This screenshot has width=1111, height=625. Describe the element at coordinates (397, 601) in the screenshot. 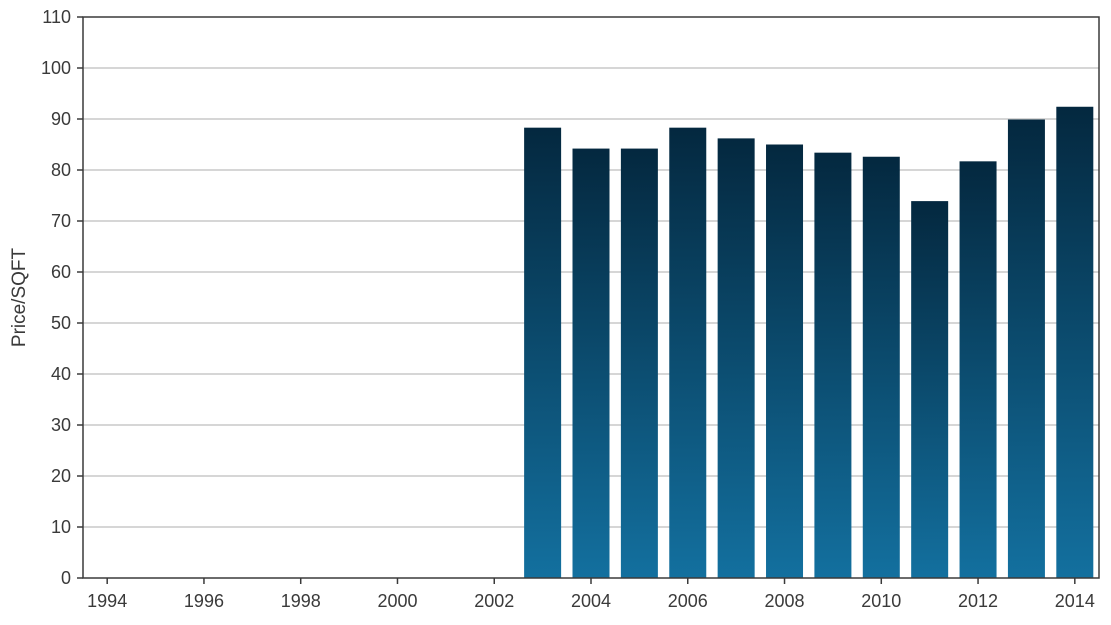

I see `x-tick-label: 2000` at that location.